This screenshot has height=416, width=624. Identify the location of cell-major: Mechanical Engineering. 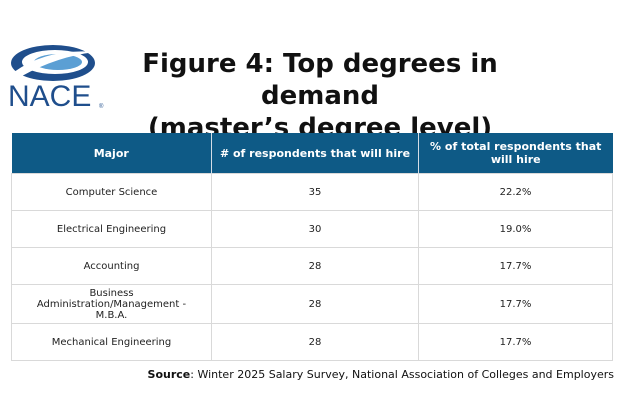
(111, 342).